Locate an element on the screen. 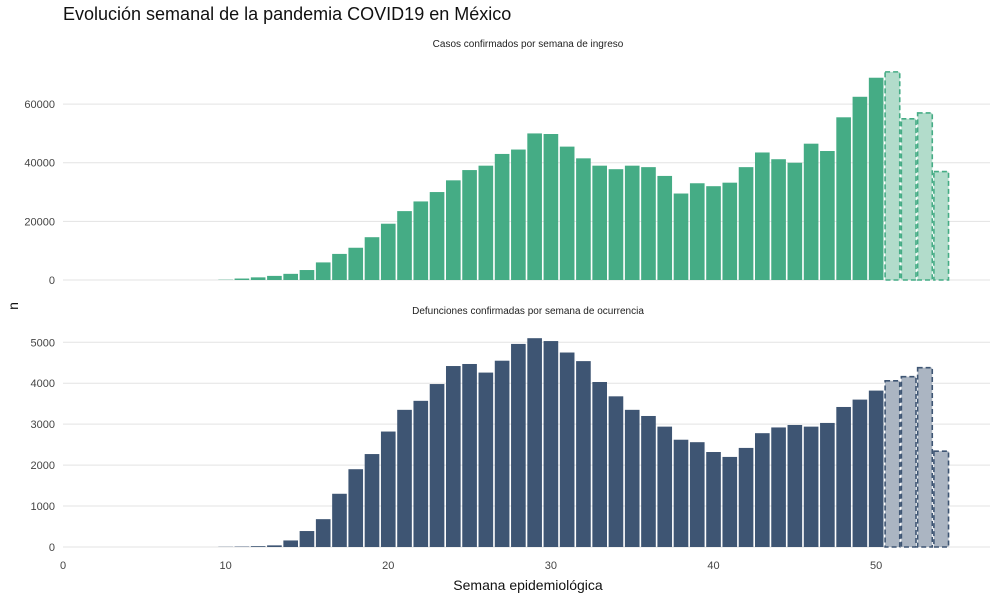  y-tick-label: 60000 is located at coordinates (39, 105).